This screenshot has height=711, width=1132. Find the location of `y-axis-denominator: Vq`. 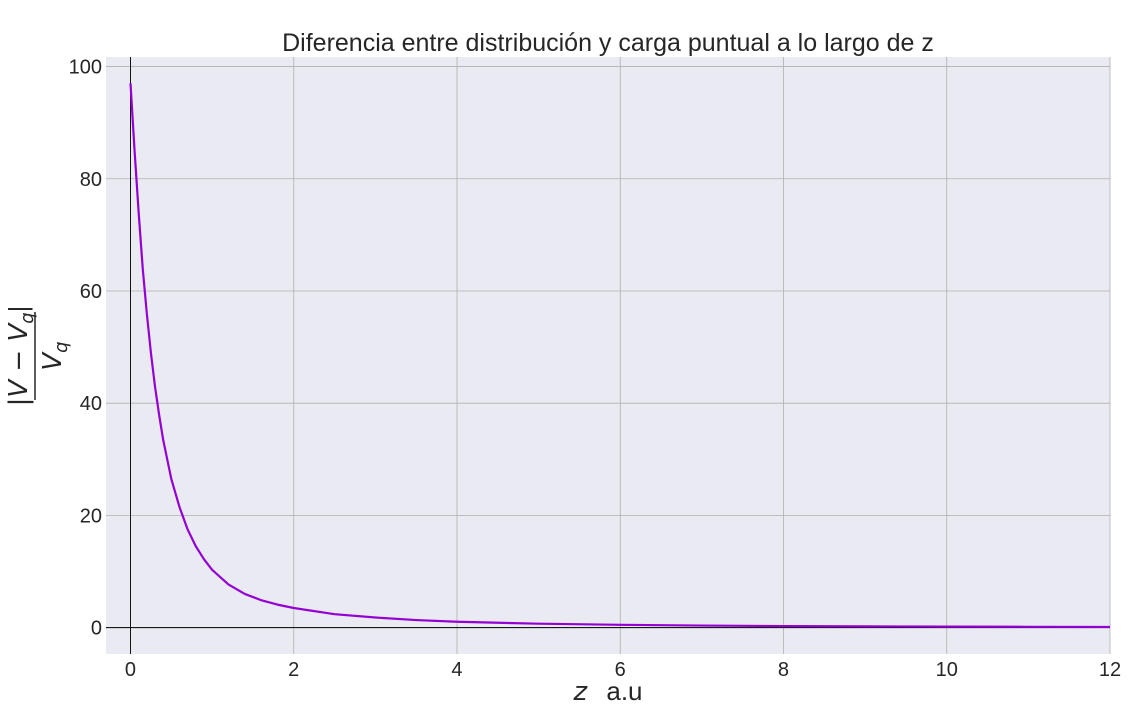

y-axis-denominator: Vq is located at coordinates (55, 355).